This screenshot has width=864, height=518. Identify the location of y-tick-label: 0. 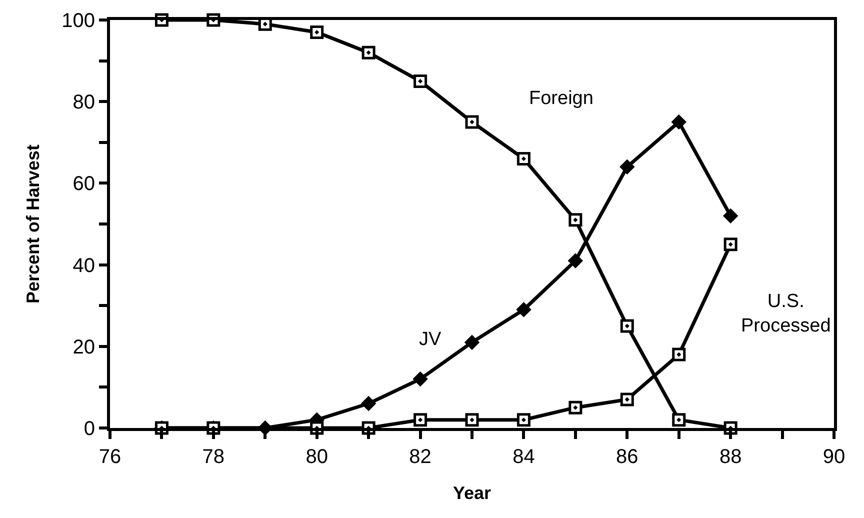
(89, 429).